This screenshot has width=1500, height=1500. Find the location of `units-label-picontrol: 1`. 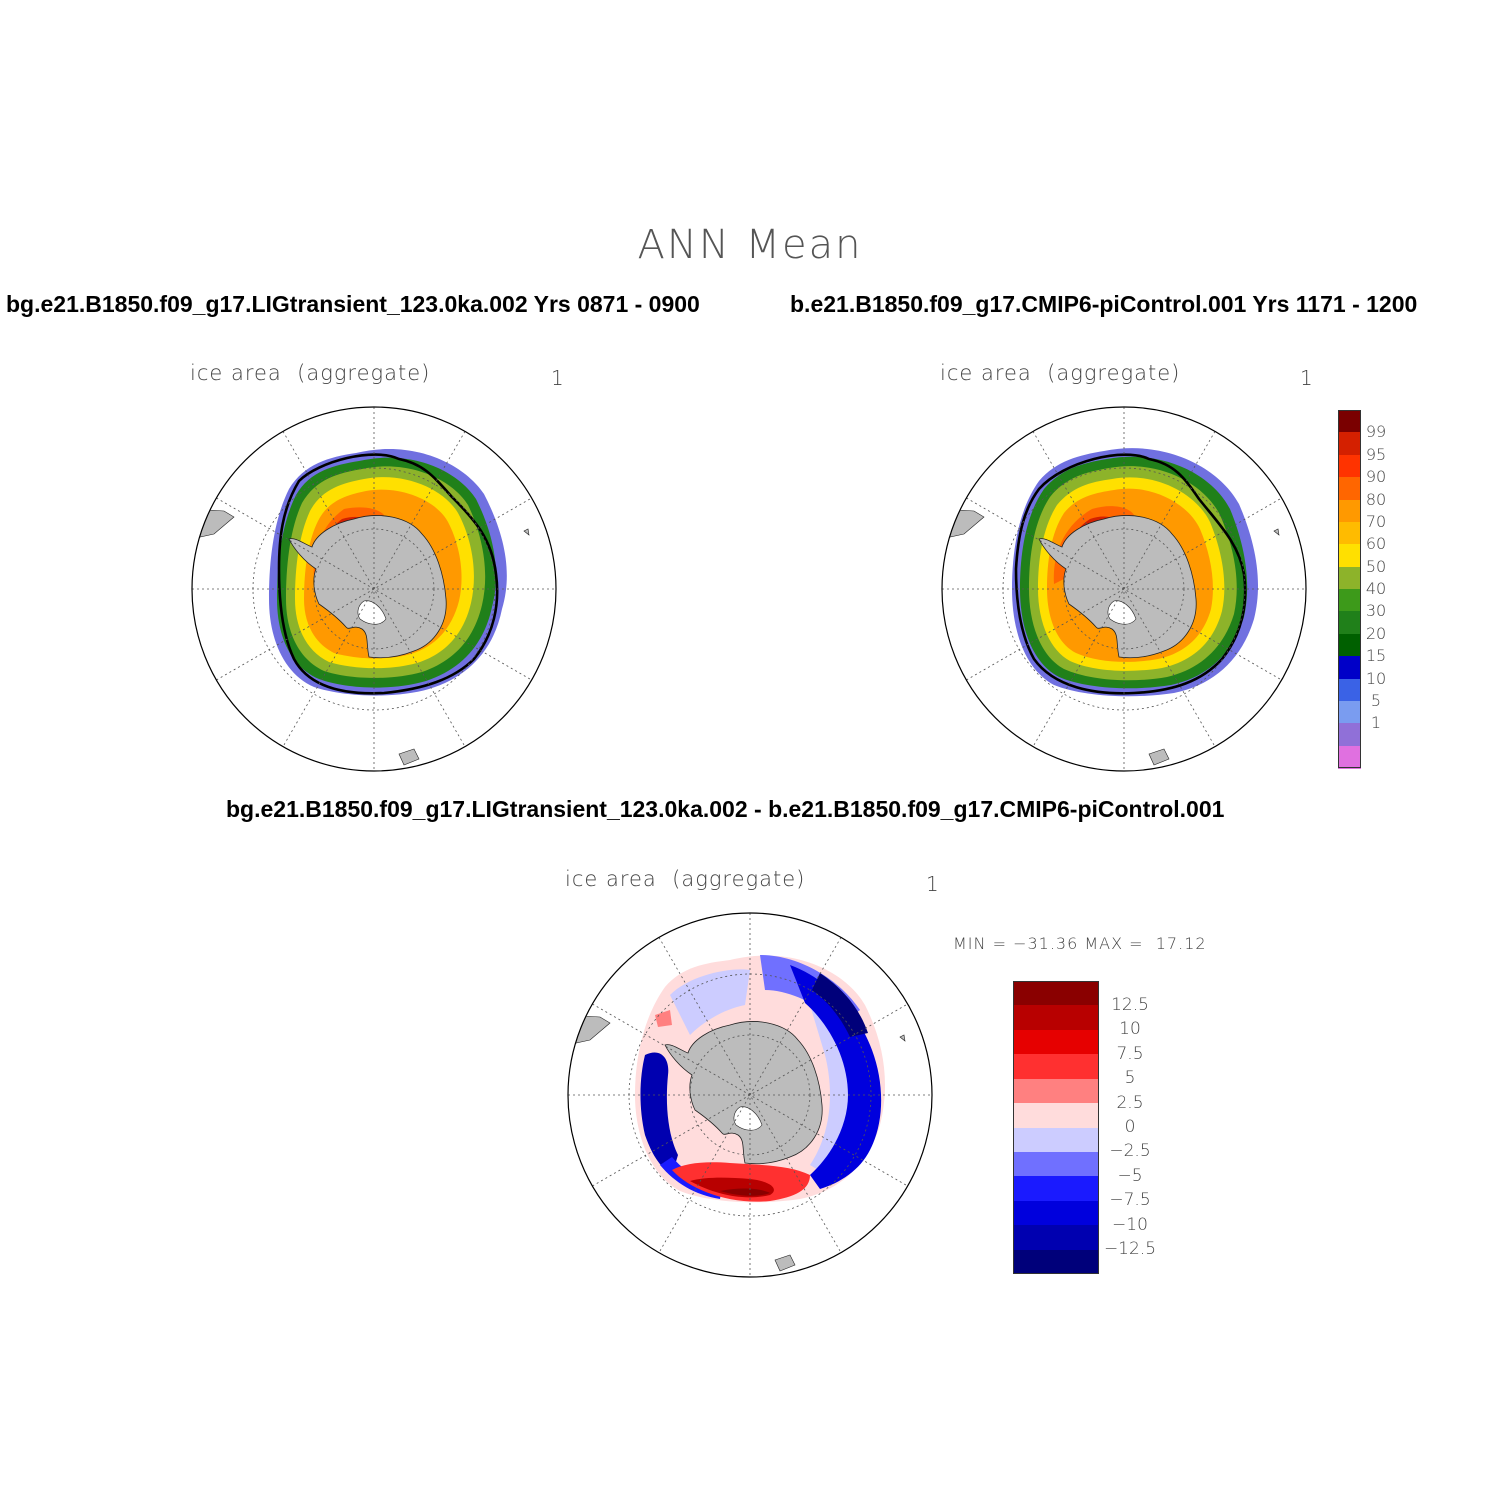

units-label-picontrol: 1 is located at coordinates (1306, 378).